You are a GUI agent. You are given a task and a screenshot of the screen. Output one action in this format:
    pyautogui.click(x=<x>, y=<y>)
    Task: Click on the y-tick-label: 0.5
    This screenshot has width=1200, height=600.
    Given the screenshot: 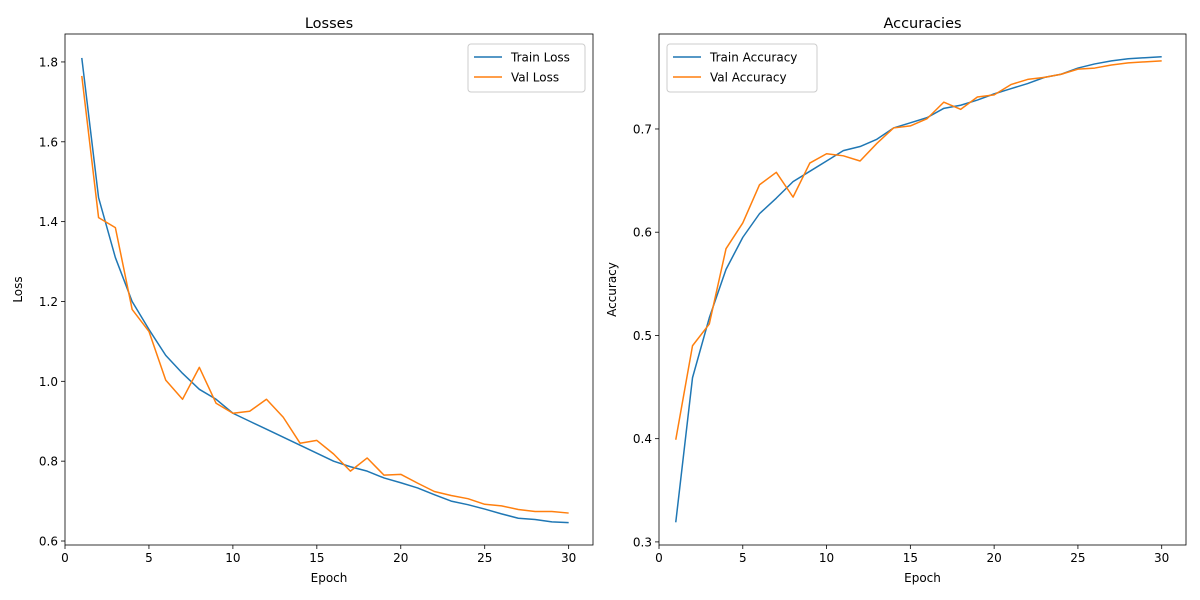 What is the action you would take?
    pyautogui.click(x=642, y=336)
    